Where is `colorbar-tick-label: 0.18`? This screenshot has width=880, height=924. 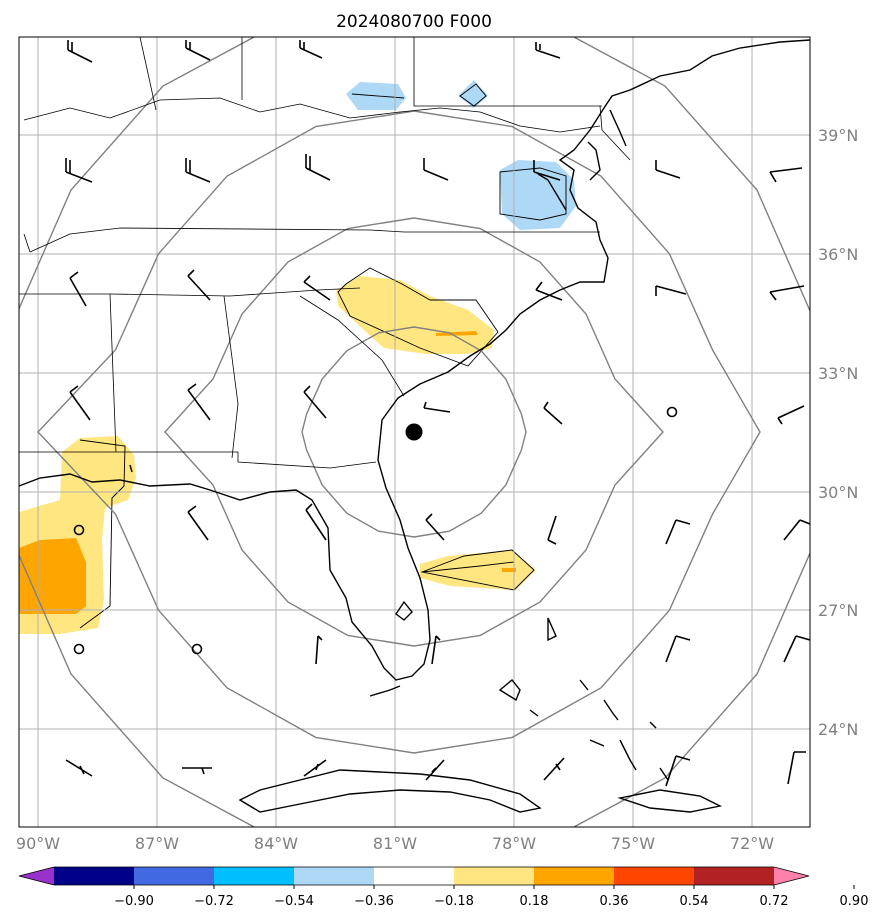 colorbar-tick-label: 0.18 is located at coordinates (534, 901).